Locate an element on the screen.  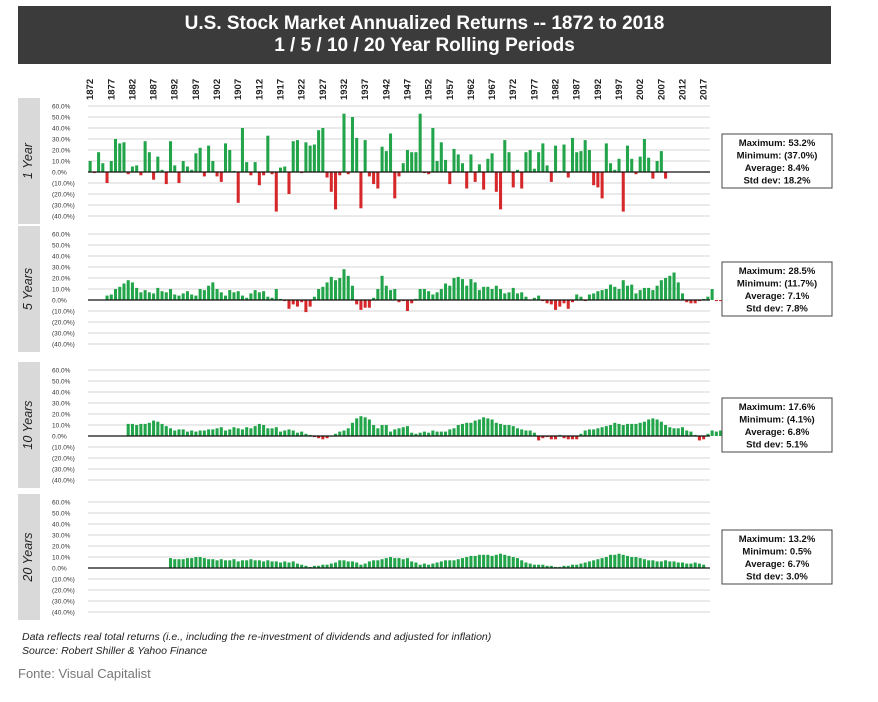
panel-label: 10 Years is located at coordinates (28, 424).